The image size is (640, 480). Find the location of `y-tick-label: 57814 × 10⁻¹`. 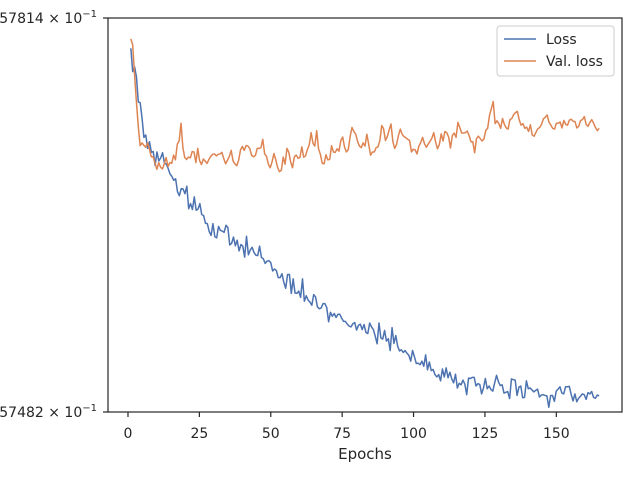

y-tick-label: 57814 × 10⁻¹ is located at coordinates (48, 18).